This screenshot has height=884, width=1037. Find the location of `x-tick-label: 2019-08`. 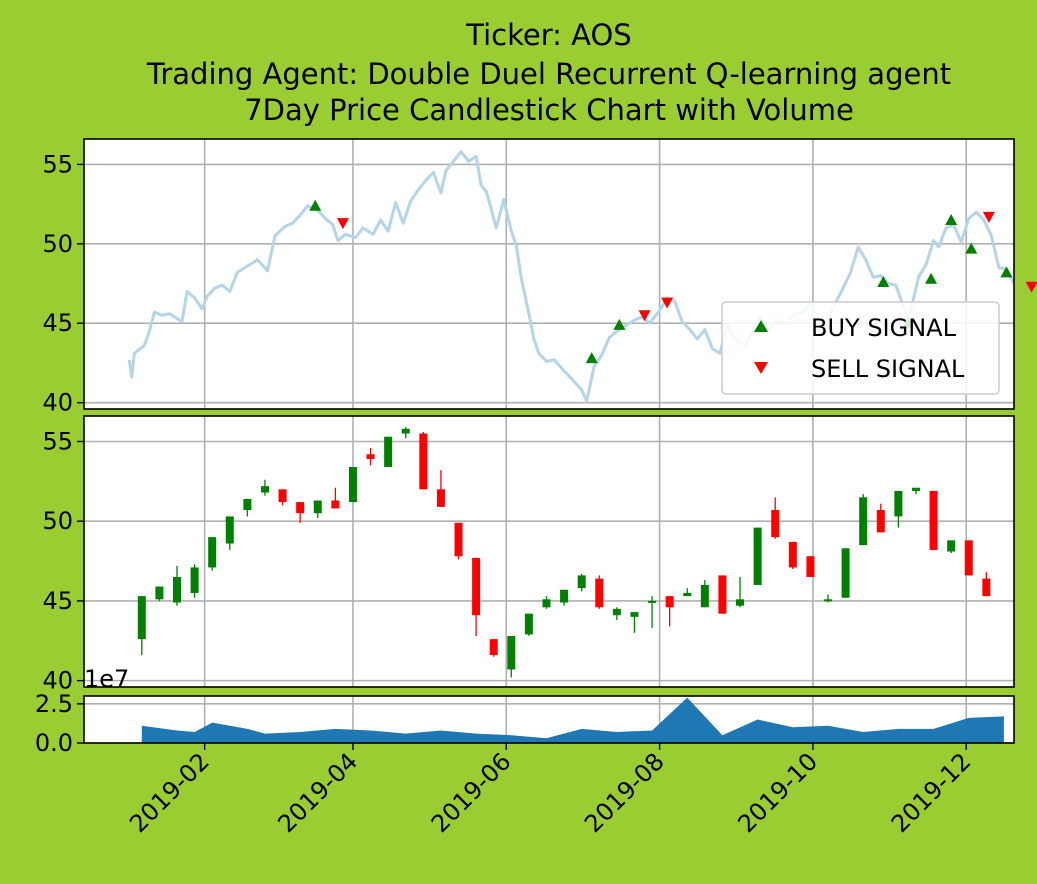

x-tick-label: 2019-08 is located at coordinates (624, 792).